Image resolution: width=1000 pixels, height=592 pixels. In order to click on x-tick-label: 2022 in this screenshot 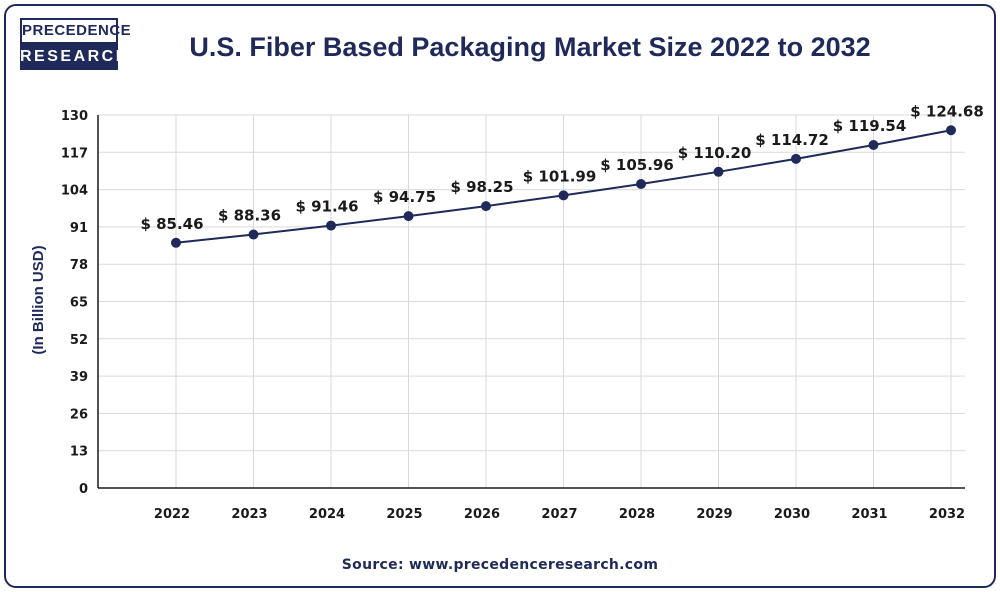, I will do `click(172, 514)`.